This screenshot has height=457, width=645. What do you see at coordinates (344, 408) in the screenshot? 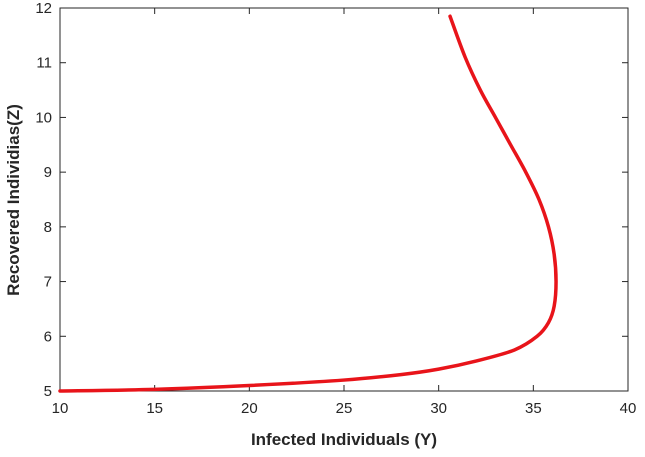
I see `x-tick-label: 25` at bounding box center [344, 408].